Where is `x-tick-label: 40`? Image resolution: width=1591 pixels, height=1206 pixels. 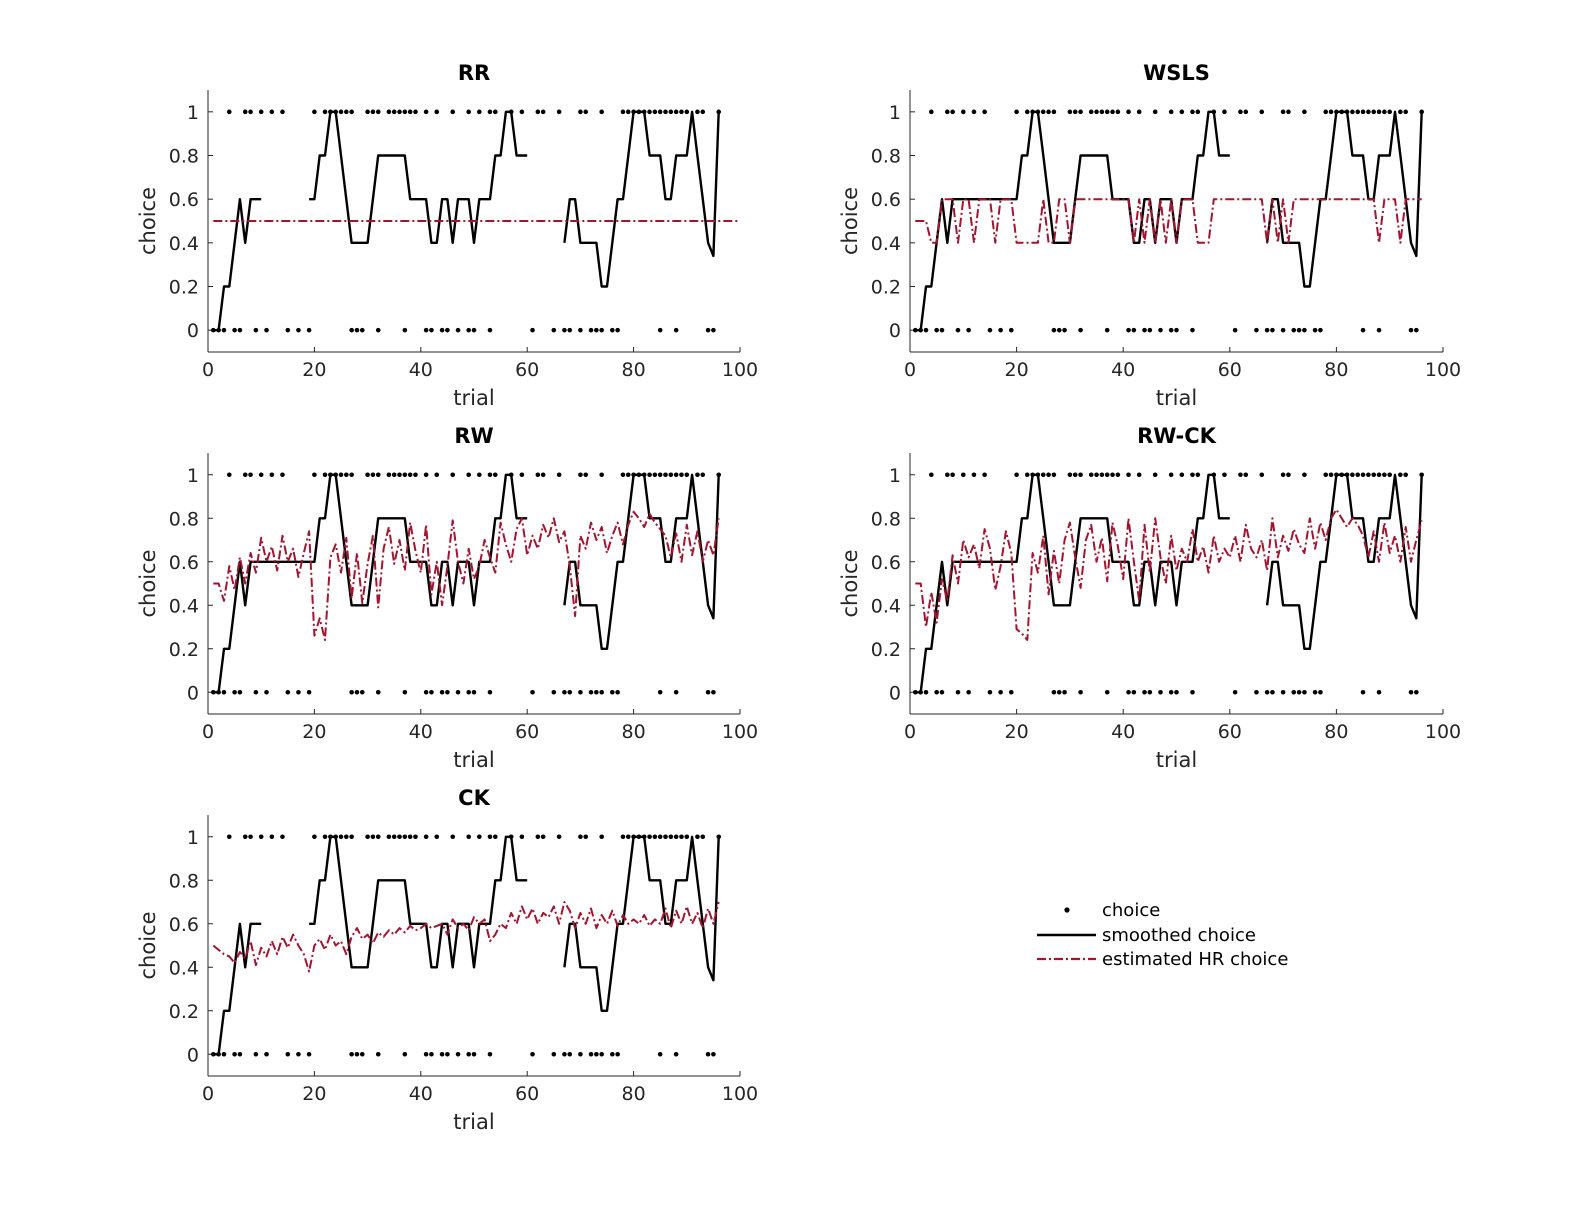 x-tick-label: 40 is located at coordinates (421, 370).